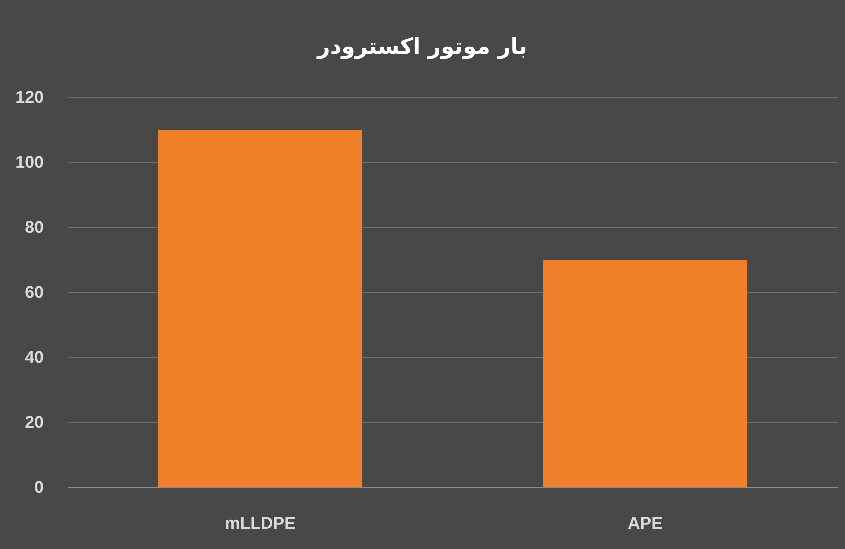  Describe the element at coordinates (30, 97) in the screenshot. I see `y-tick-label: 120` at that location.